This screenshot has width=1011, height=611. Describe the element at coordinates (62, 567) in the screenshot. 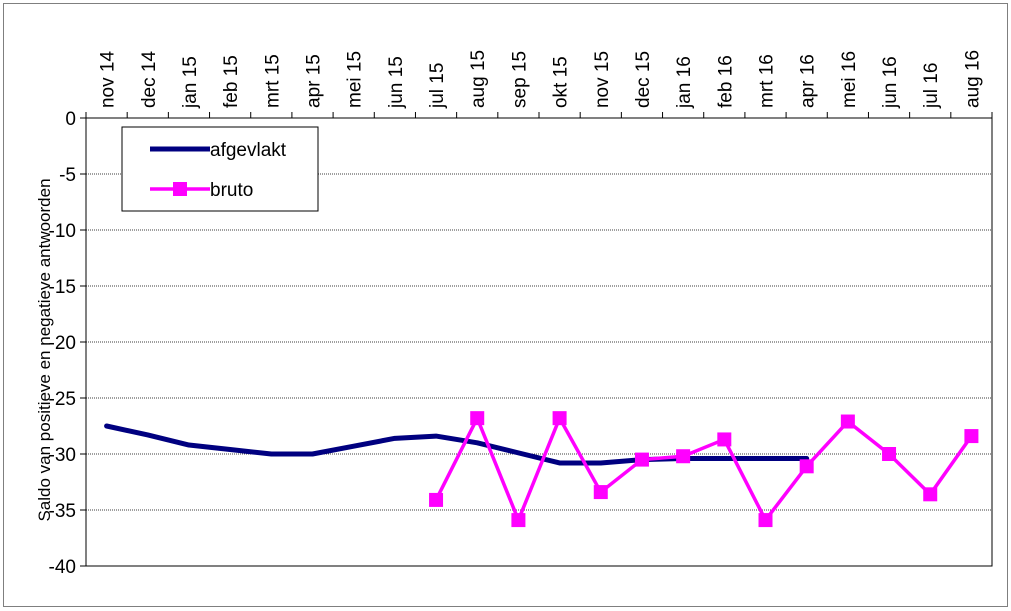

I see `y-tick-label: -40` at that location.